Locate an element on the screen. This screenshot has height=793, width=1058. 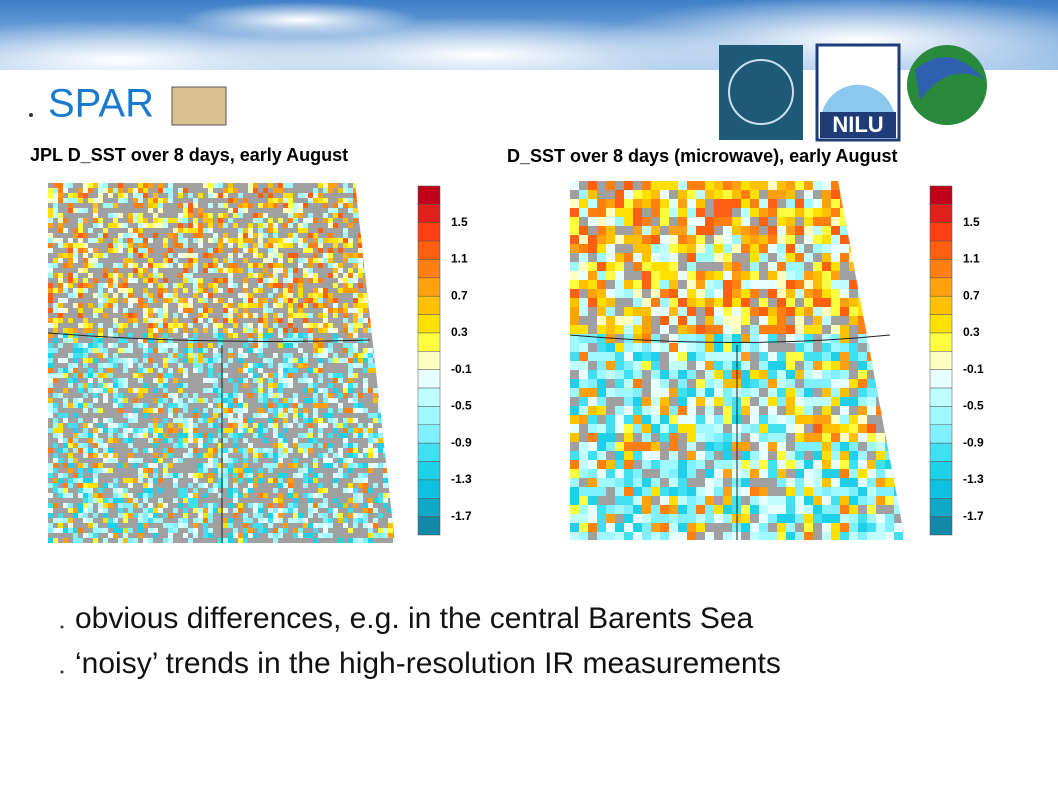
nilu-band is located at coordinates (858, 125).